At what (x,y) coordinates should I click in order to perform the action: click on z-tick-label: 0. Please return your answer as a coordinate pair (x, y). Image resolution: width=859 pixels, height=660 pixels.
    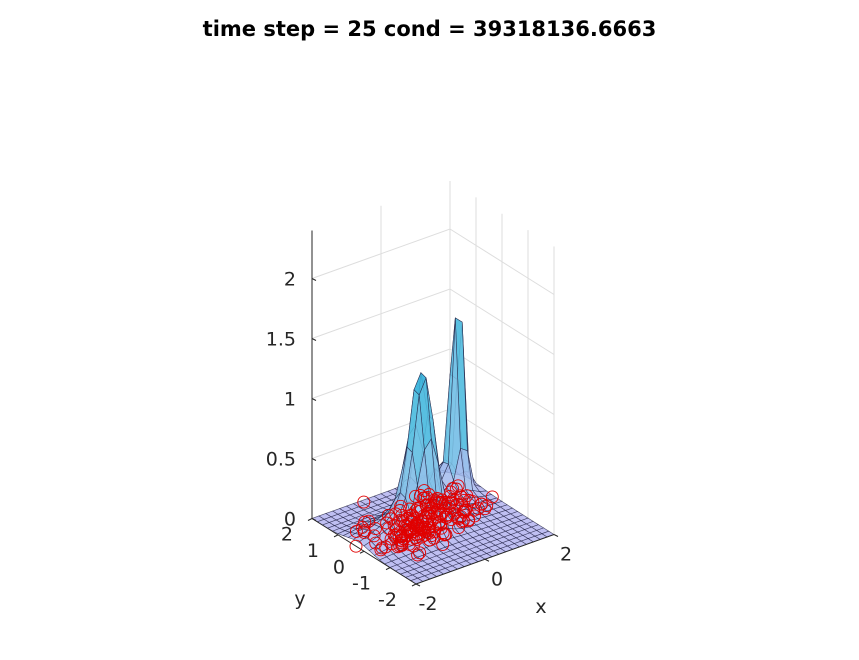
    Looking at the image, I should click on (290, 520).